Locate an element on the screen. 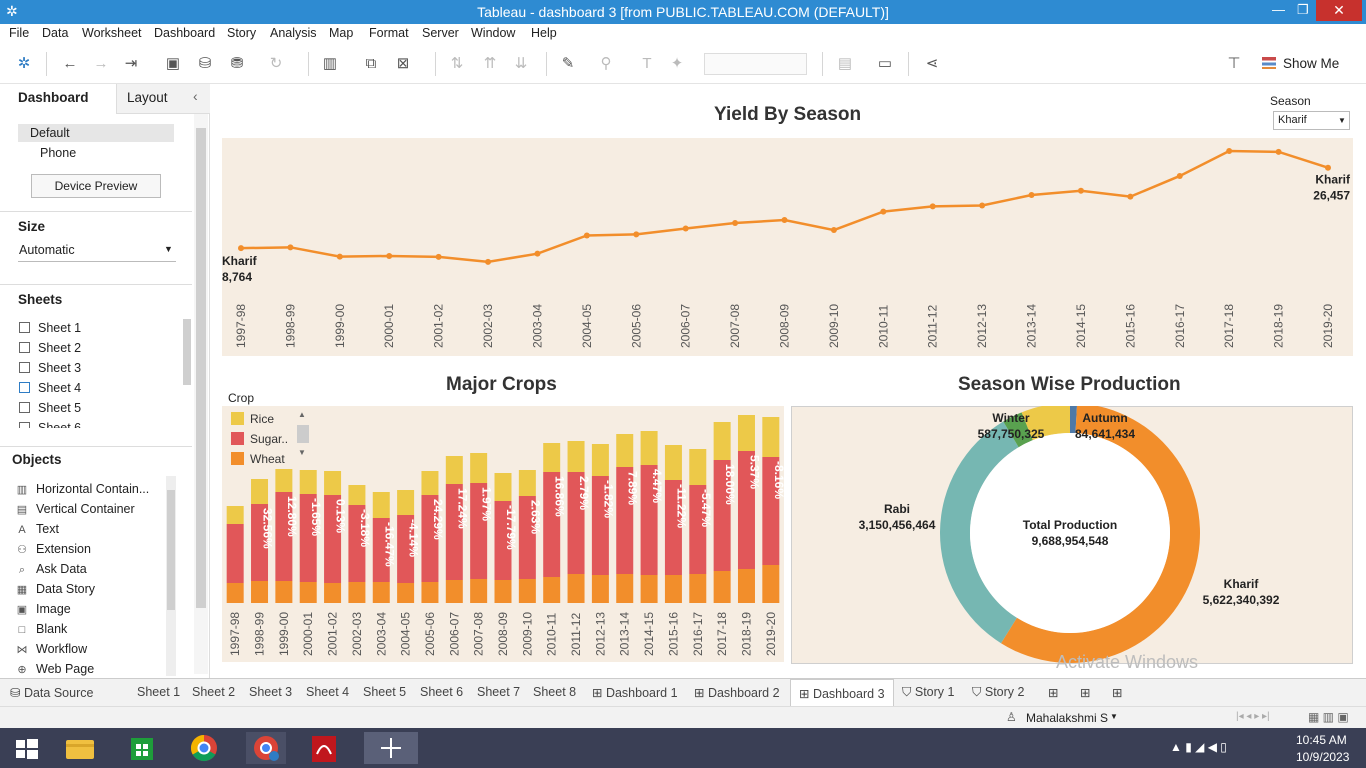 The image size is (1366, 768). tab-sheet-7: Sheet 7 is located at coordinates (499, 692).